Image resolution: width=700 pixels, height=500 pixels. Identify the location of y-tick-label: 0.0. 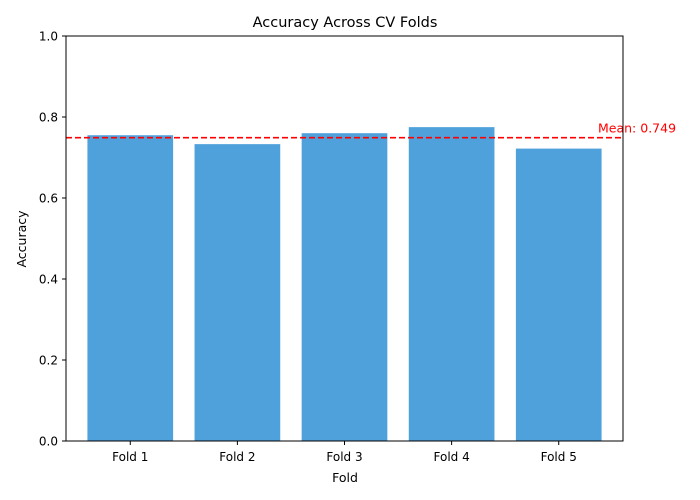
(48, 442).